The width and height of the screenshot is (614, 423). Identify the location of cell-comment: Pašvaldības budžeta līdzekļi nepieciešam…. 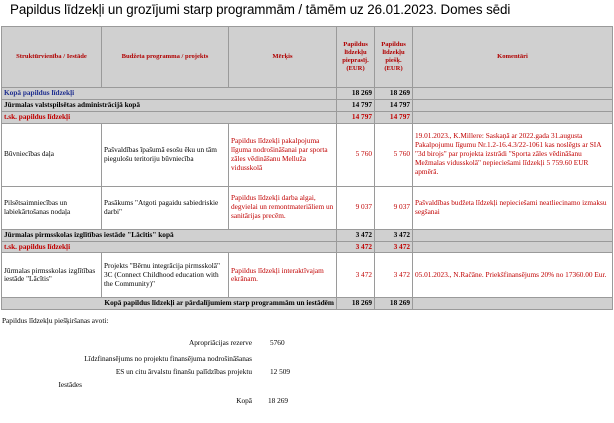
(512, 207).